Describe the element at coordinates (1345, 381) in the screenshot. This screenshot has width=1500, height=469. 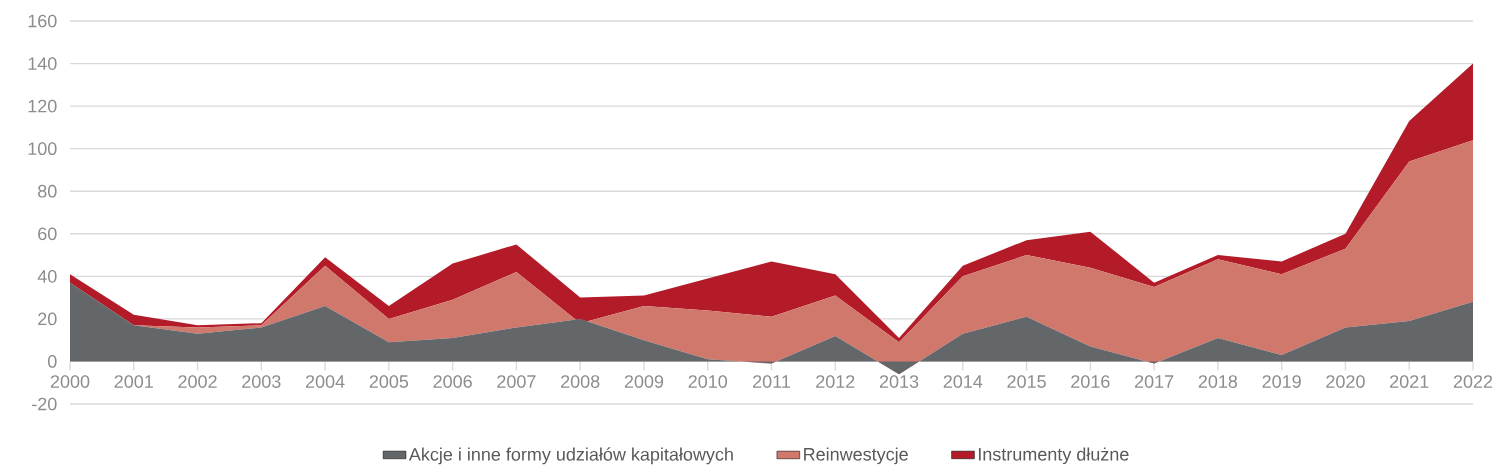
I see `x-tick-label: 2020` at that location.